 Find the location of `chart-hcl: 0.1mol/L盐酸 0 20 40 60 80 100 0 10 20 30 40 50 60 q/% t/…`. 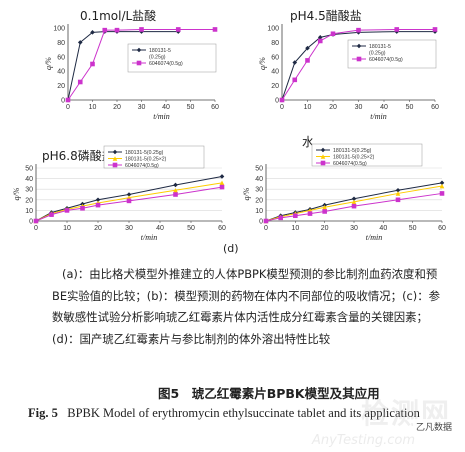

chart-hcl: 0.1mol/L盐酸 0 20 40 60 80 100 0 10 20 30 40 50 60 q/% t/… is located at coordinates (131, 64).